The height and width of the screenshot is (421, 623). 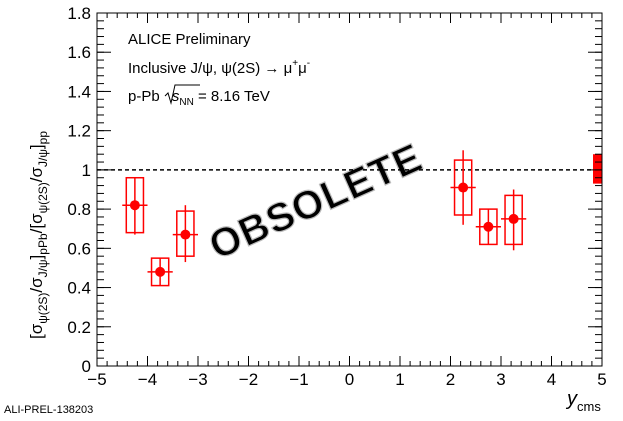 I want to click on preprint-id: ALI-PREL-138203, so click(x=48, y=410).